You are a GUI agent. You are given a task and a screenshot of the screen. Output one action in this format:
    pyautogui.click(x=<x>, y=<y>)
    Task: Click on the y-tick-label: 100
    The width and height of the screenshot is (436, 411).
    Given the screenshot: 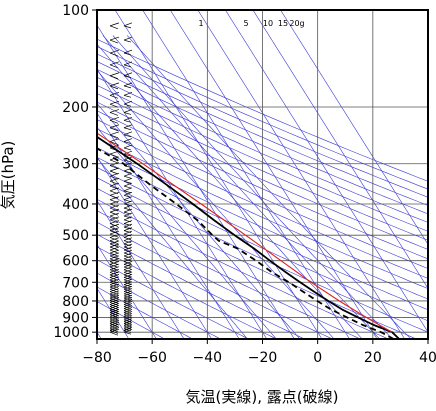 What is the action you would take?
    pyautogui.click(x=75, y=11)
    